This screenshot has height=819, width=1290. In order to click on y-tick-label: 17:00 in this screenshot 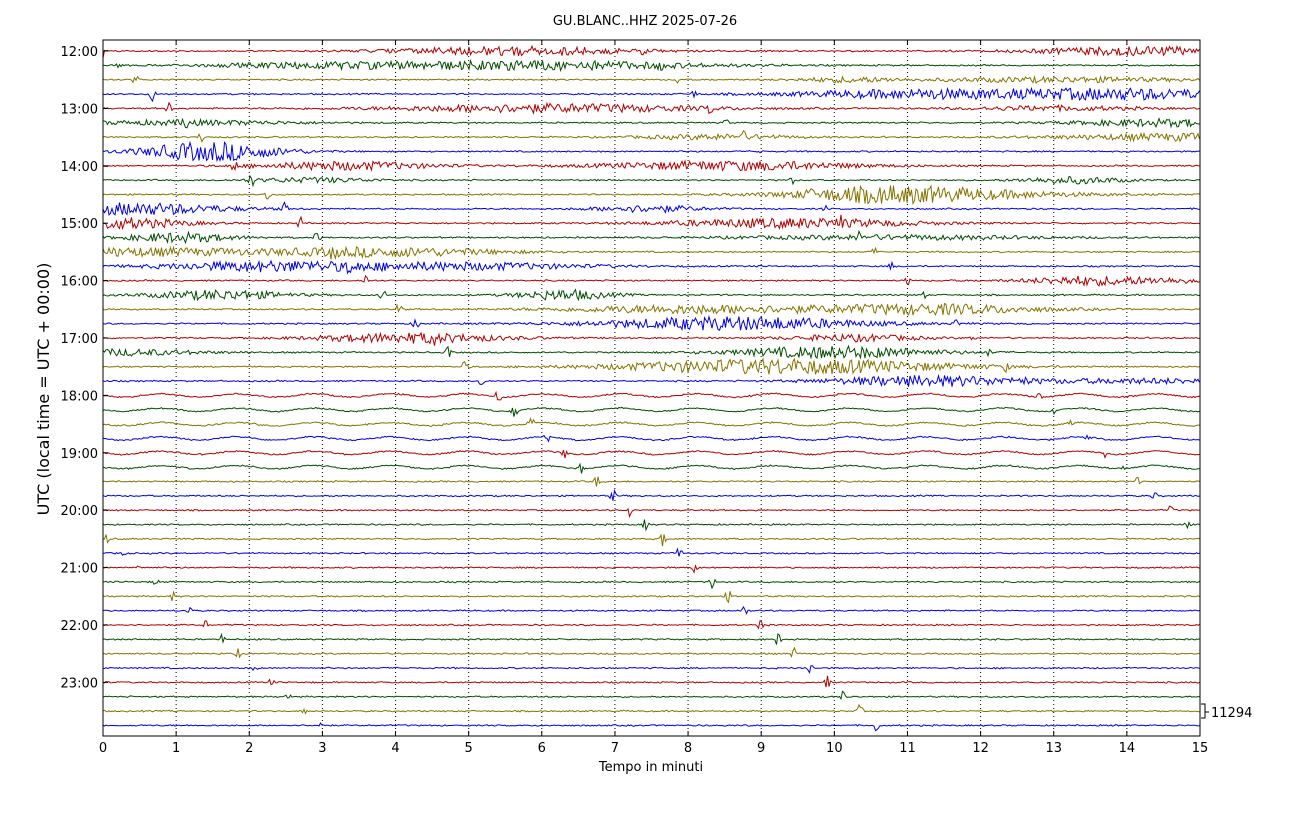, I will do `click(79, 339)`.